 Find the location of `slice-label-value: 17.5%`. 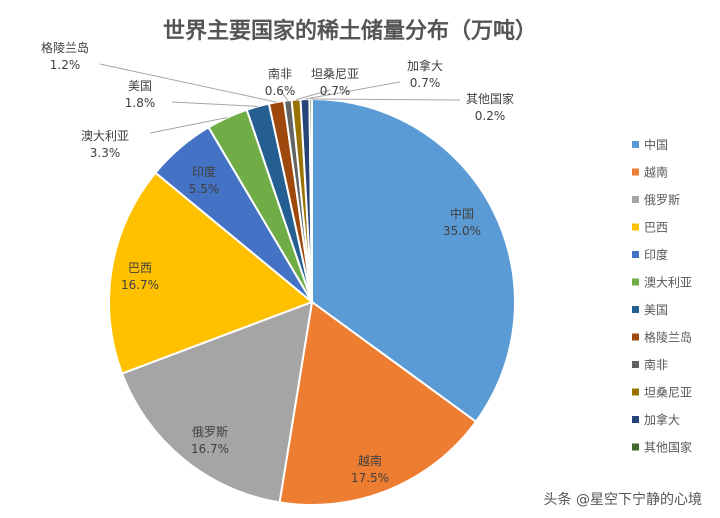

slice-label-value: 17.5% is located at coordinates (370, 478).